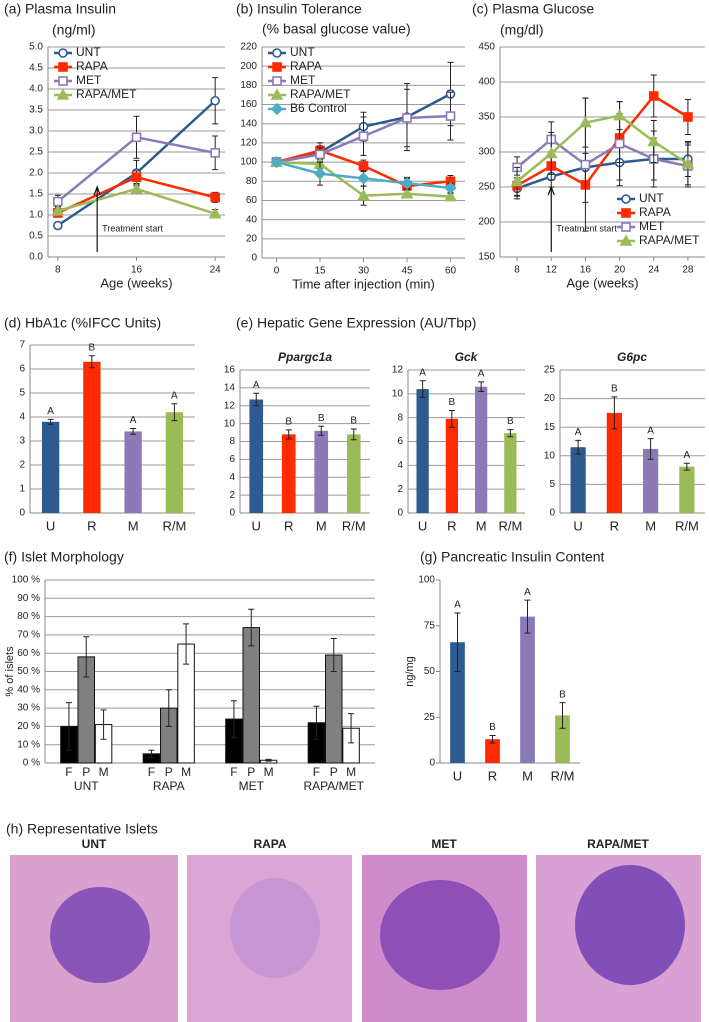  What do you see at coordinates (632, 357) in the screenshot?
I see `chart-title: G6pc` at bounding box center [632, 357].